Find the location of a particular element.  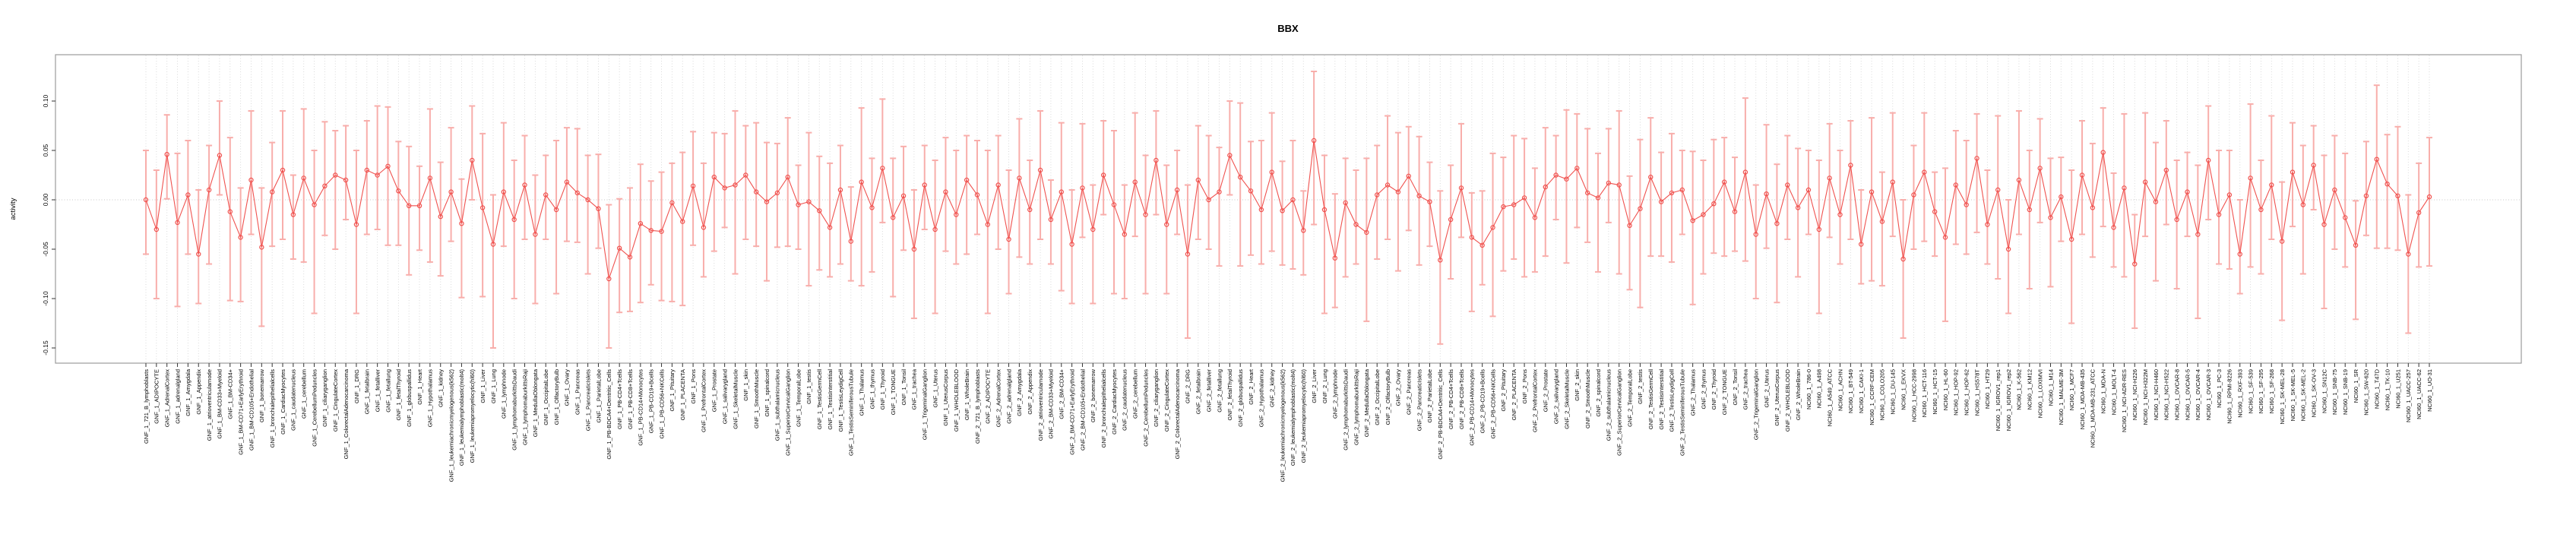

x-tick-label: GNF_2_spinalcord is located at coordinates (1598, 393).